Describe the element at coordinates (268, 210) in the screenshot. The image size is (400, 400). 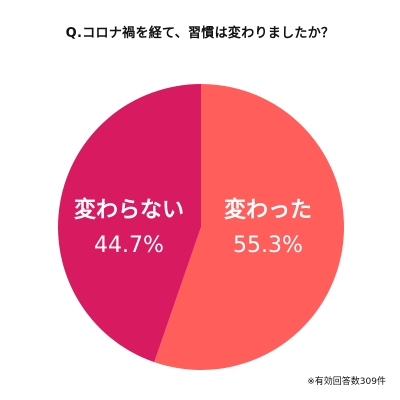
I see `slice-label-changed: 変わった` at that location.